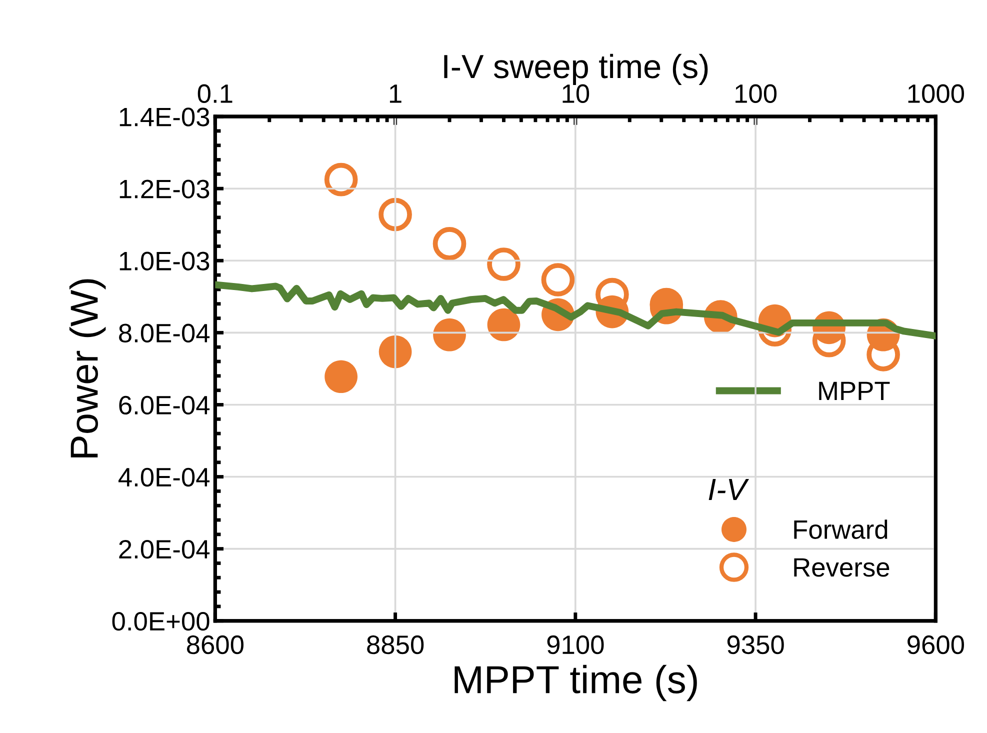 Image resolution: width=987 pixels, height=733 pixels. What do you see at coordinates (576, 69) in the screenshot?
I see `x2-axis-title: I-V sweep time (s)` at bounding box center [576, 69].